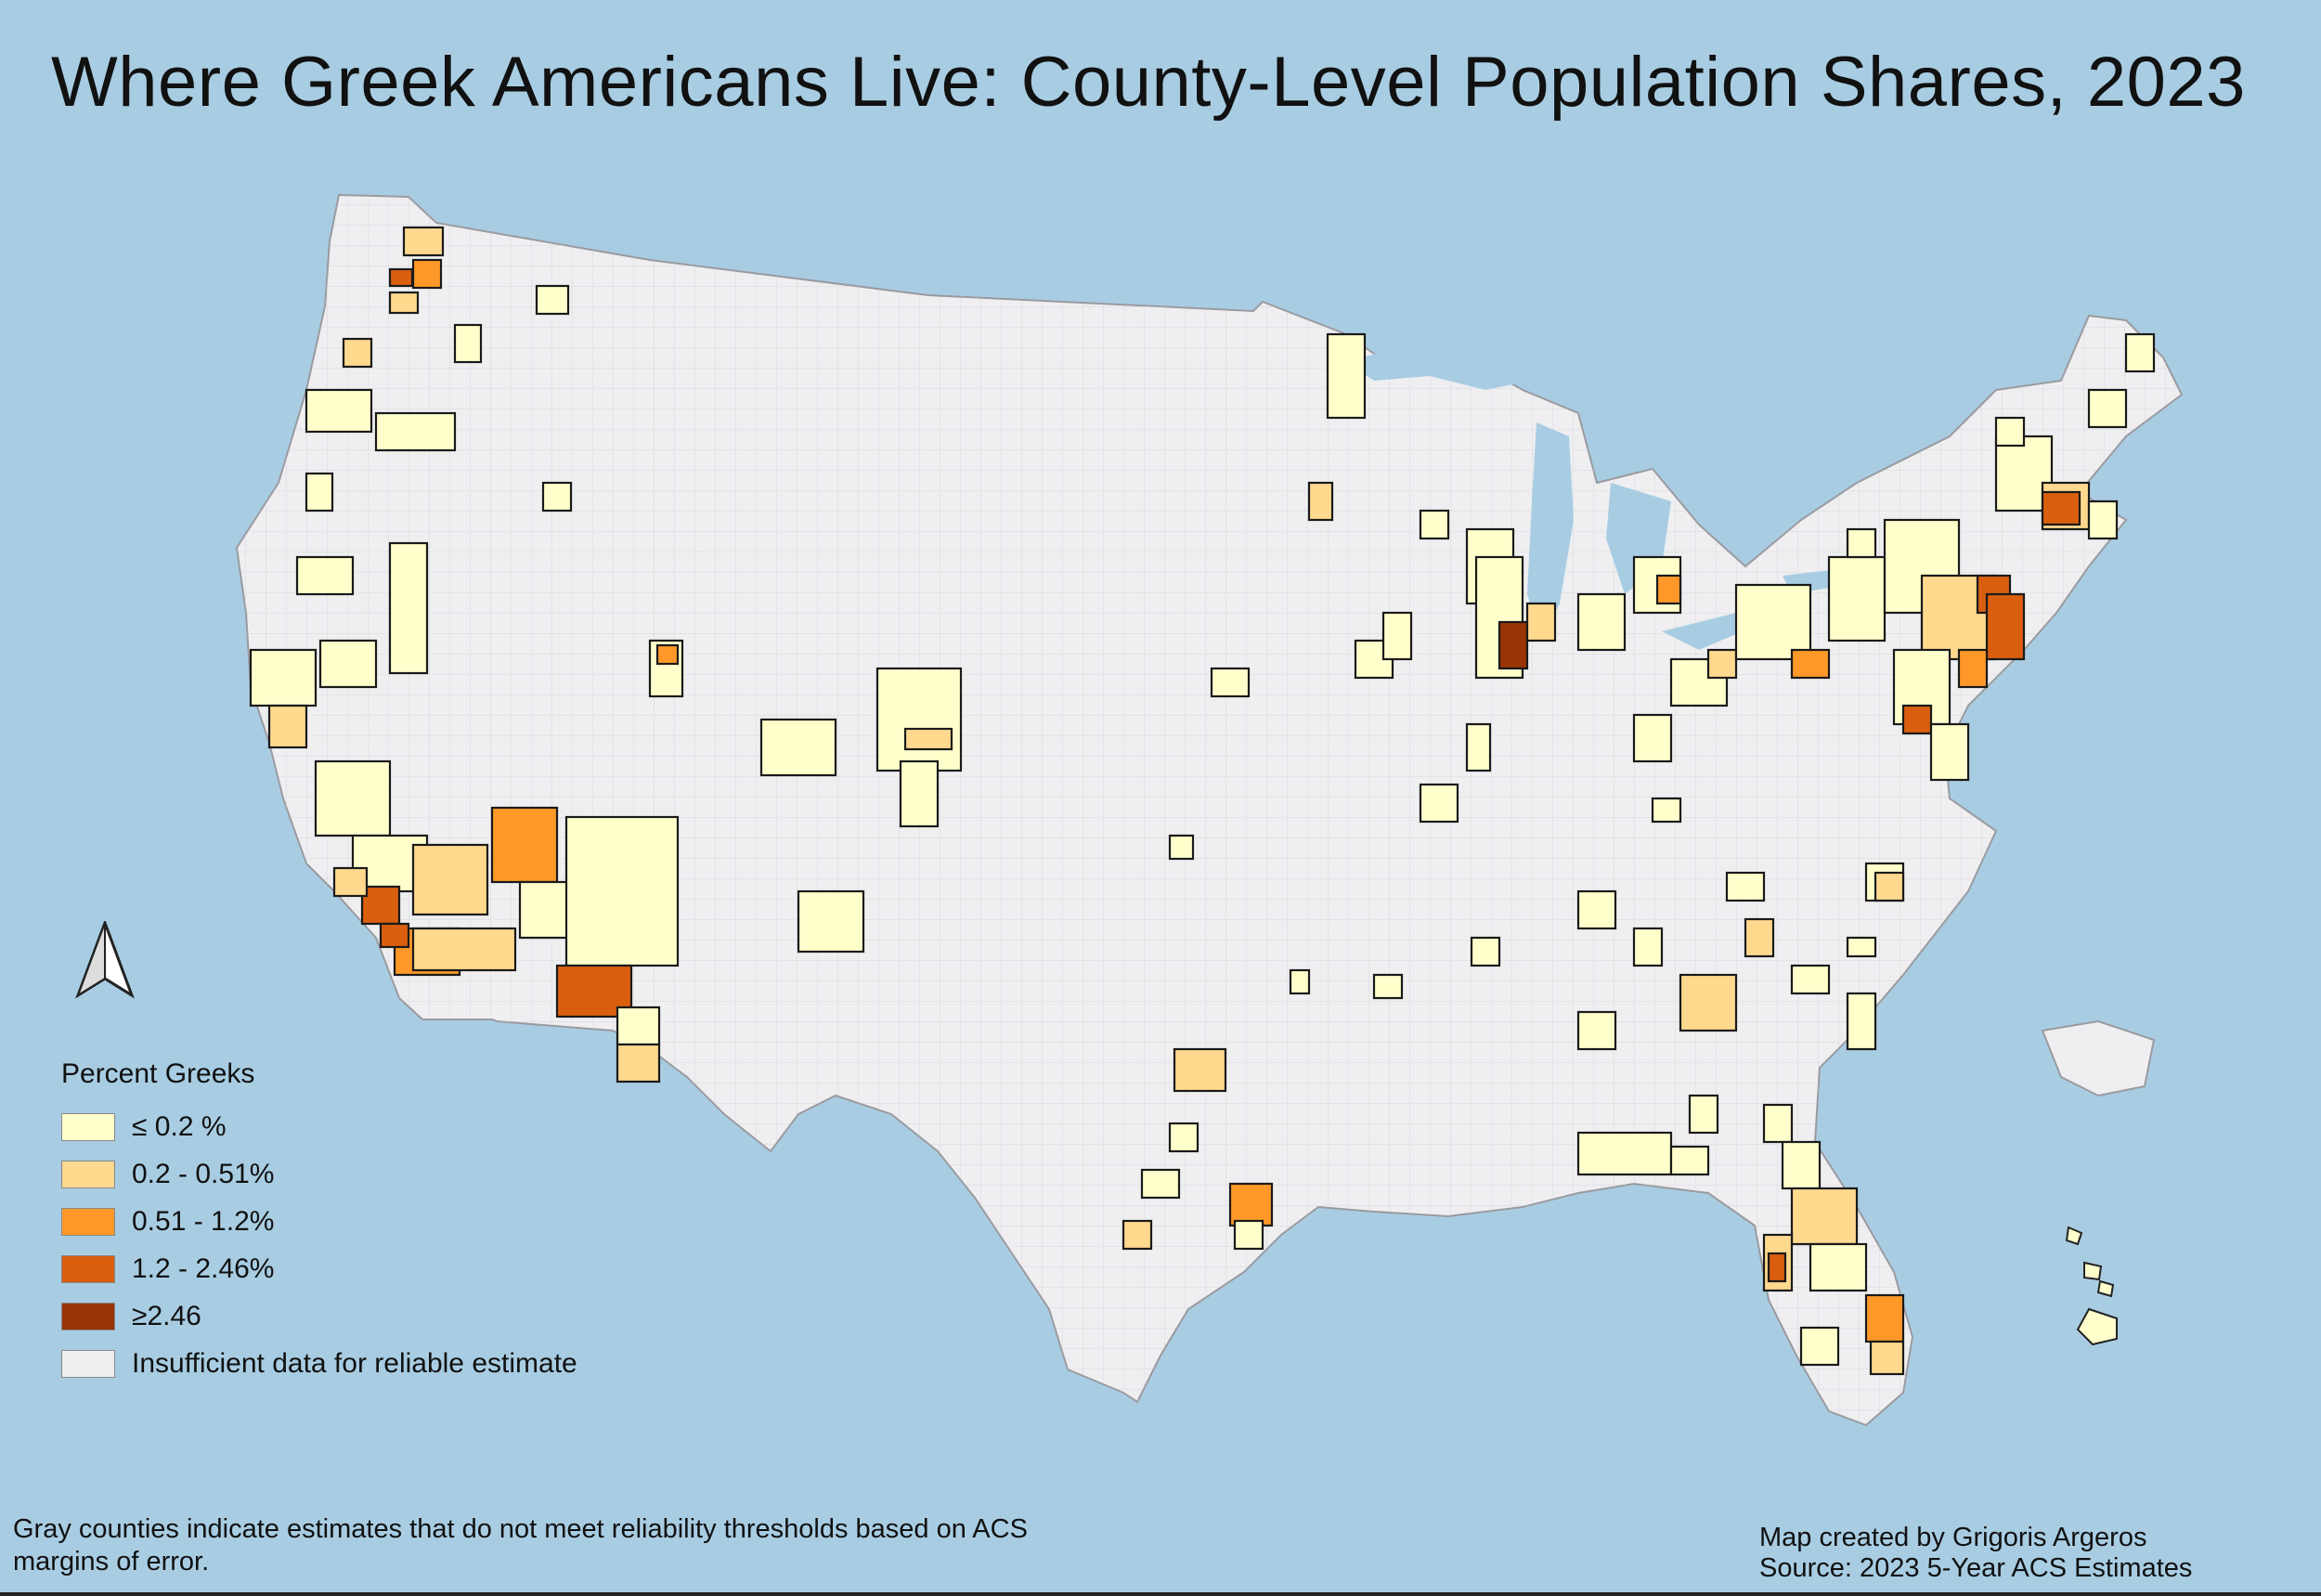  What do you see at coordinates (349, 1268) in the screenshot?
I see `legend-item: 1.2 - 2.46%` at bounding box center [349, 1268].